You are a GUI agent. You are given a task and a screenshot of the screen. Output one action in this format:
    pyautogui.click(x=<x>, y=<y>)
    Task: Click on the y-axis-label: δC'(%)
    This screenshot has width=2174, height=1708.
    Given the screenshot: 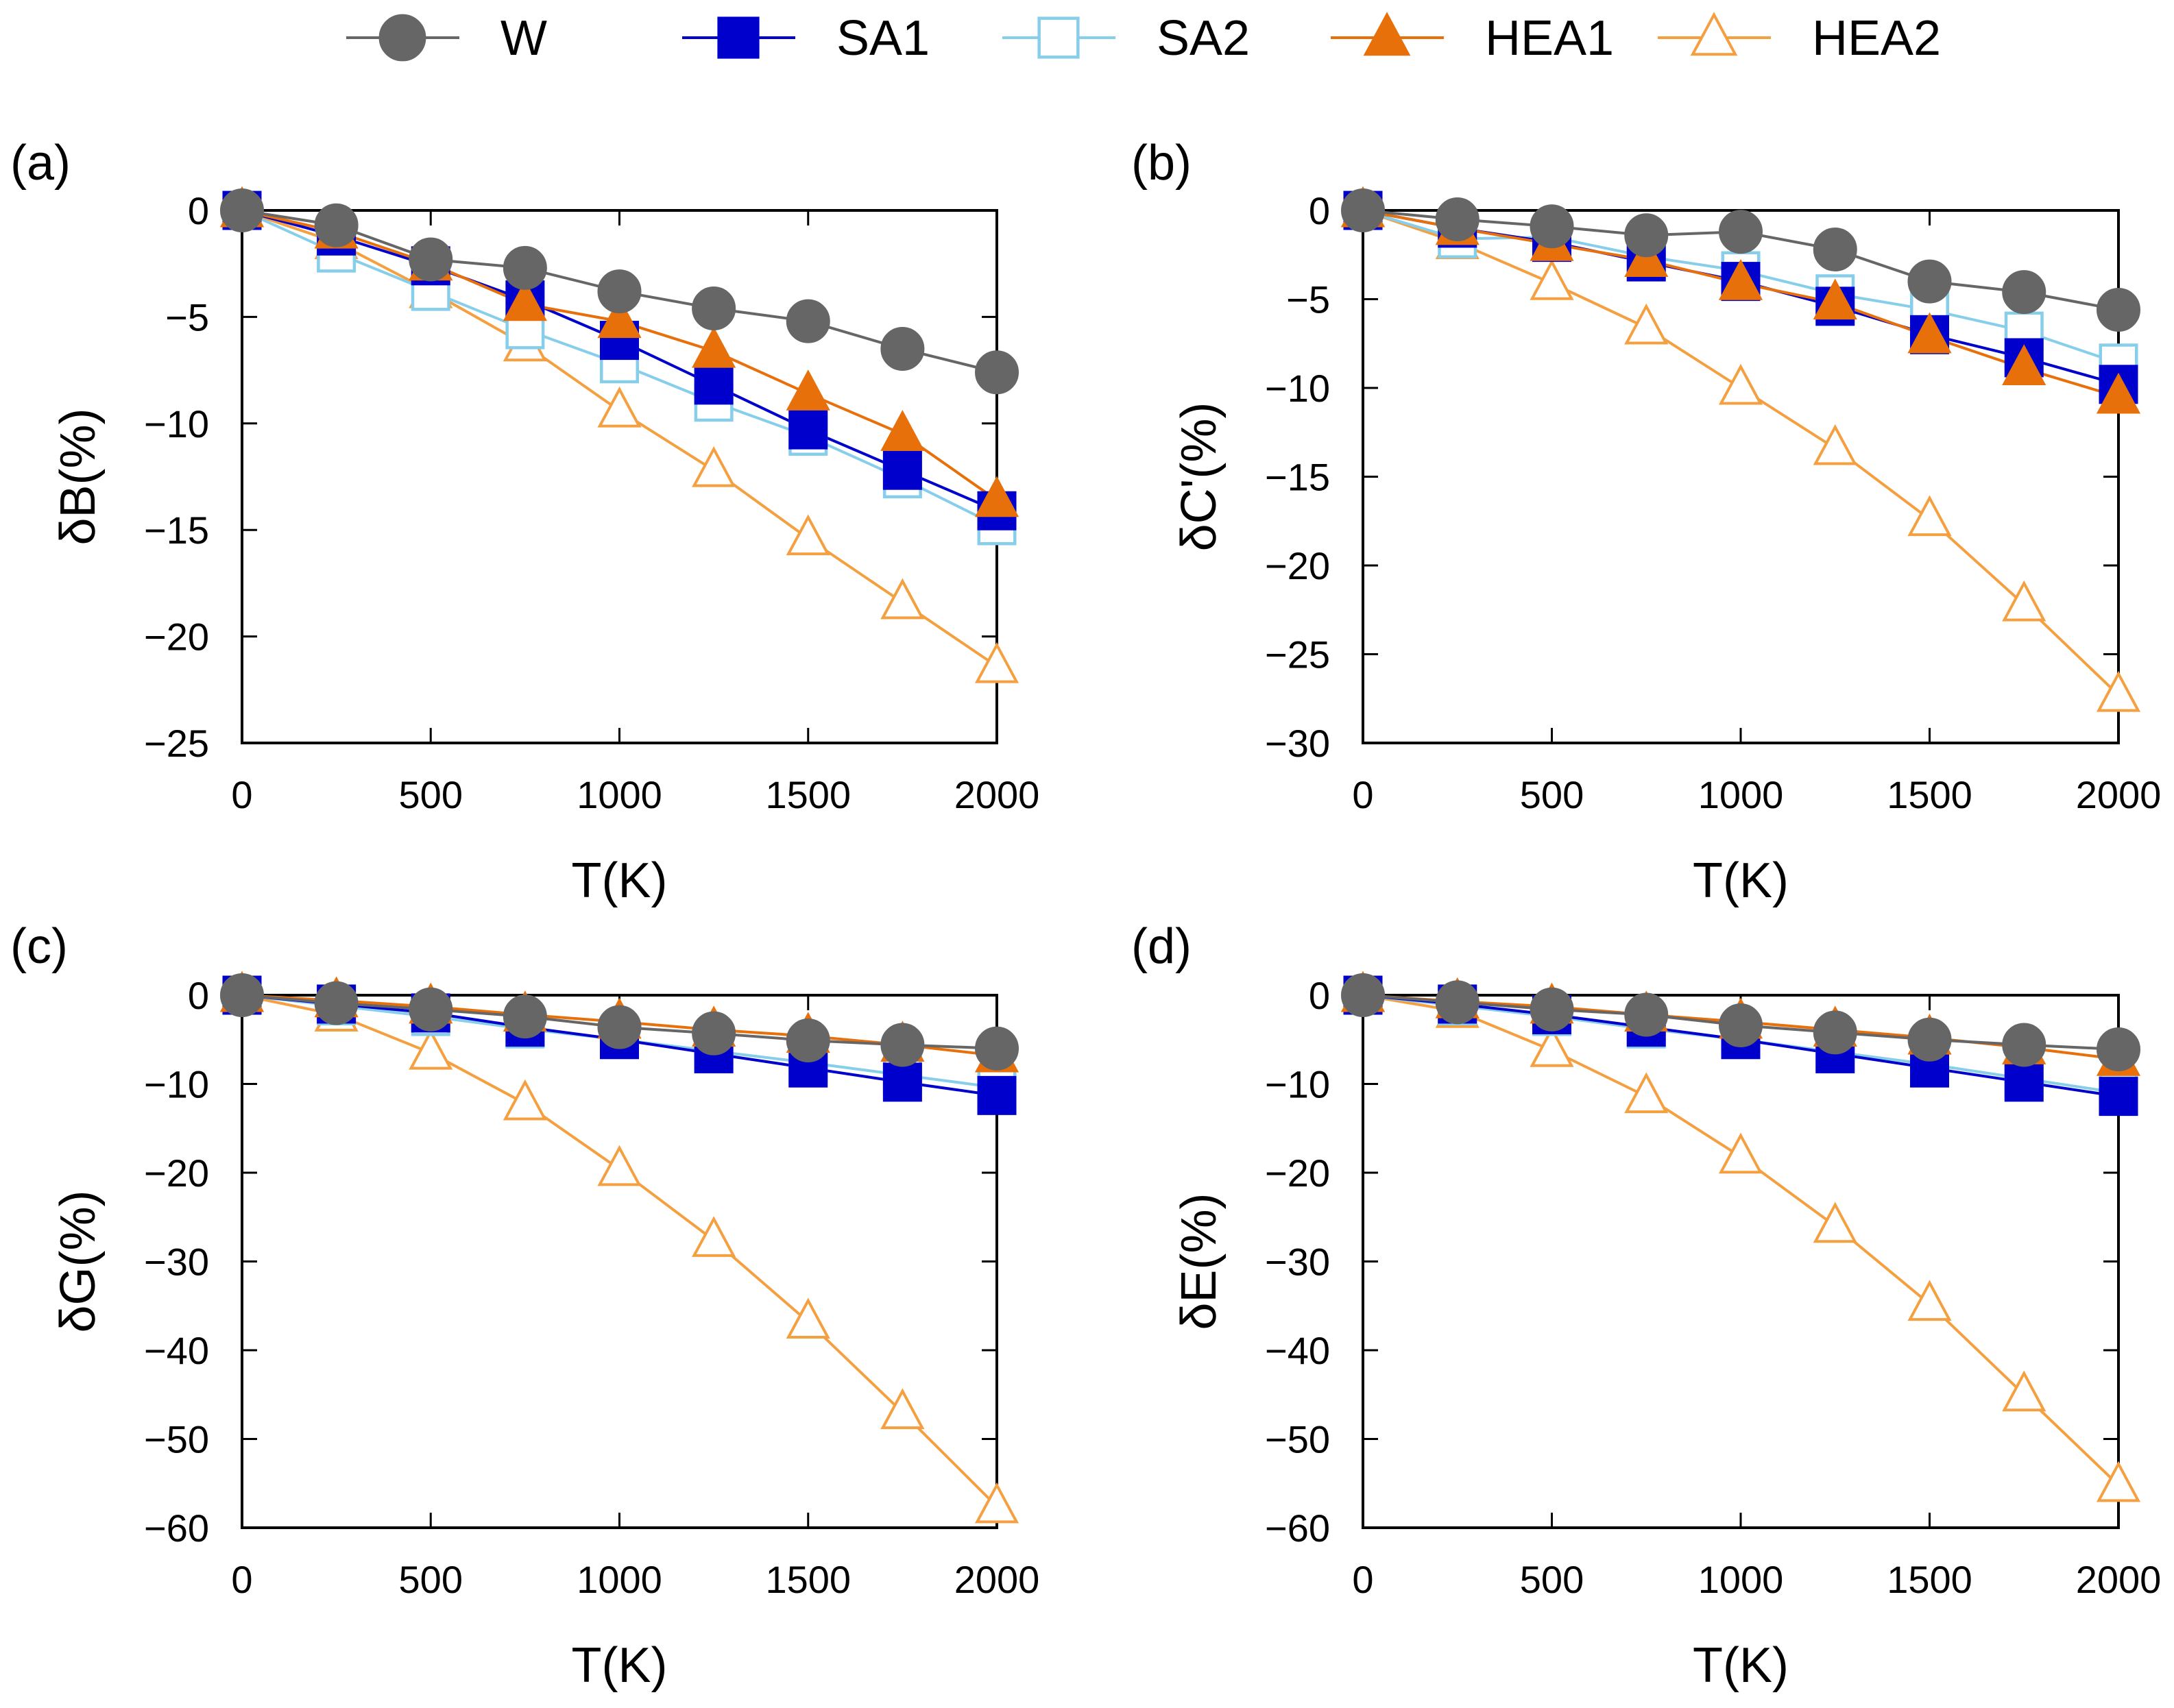 What is the action you would take?
    pyautogui.click(x=1199, y=477)
    